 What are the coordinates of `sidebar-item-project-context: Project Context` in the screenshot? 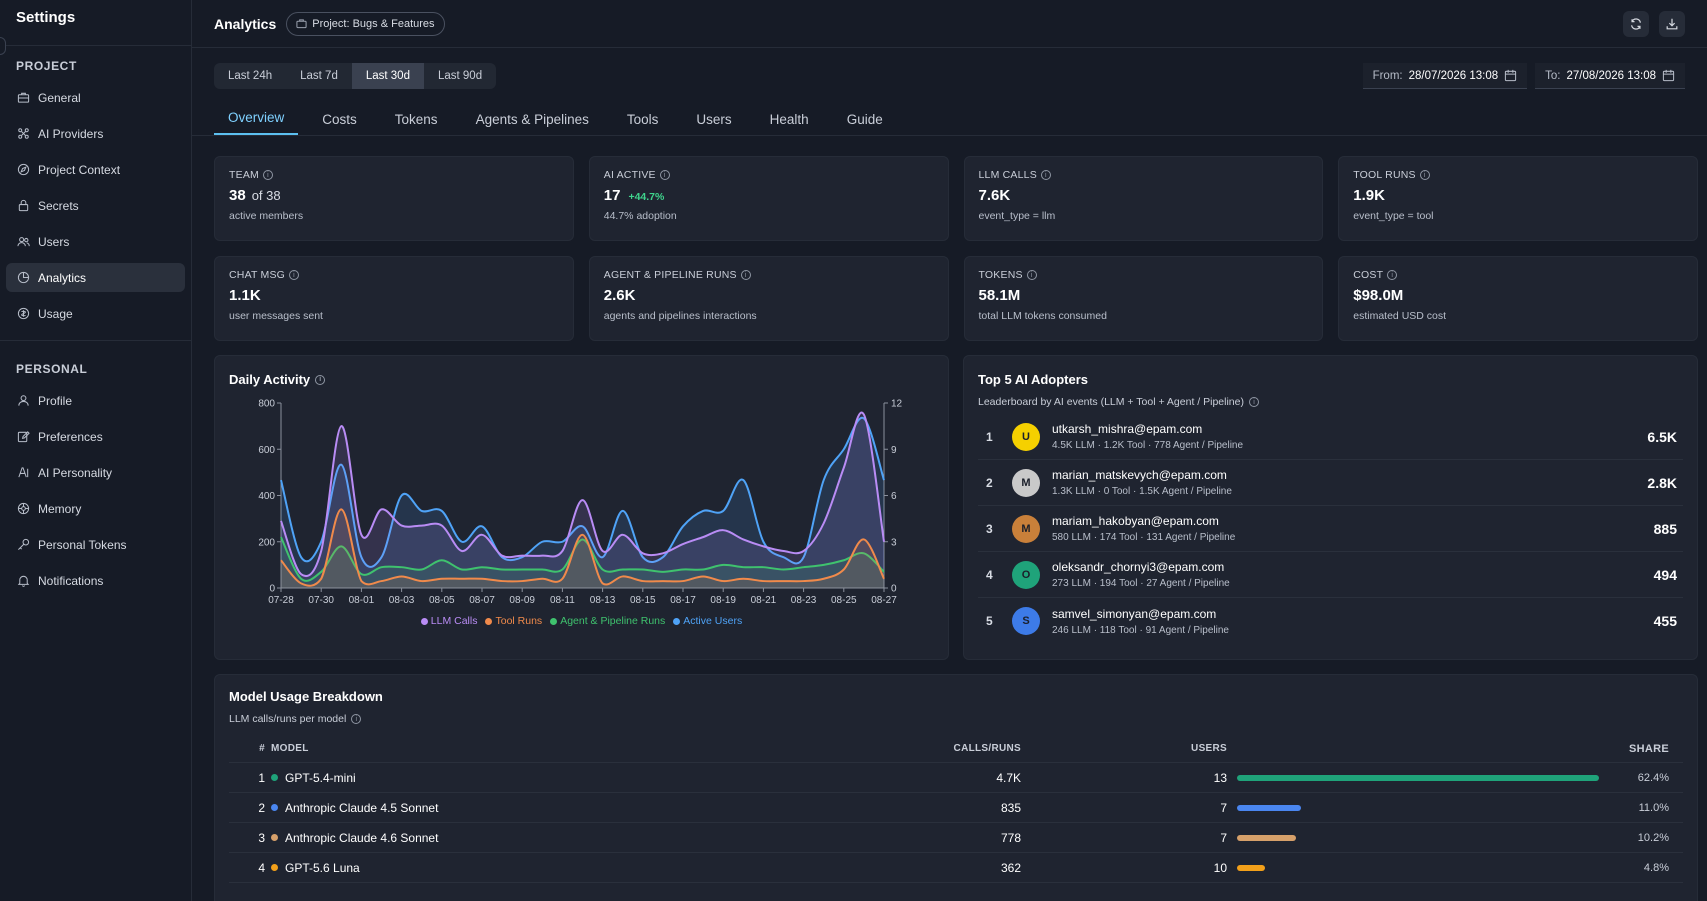 It's located at (95, 169).